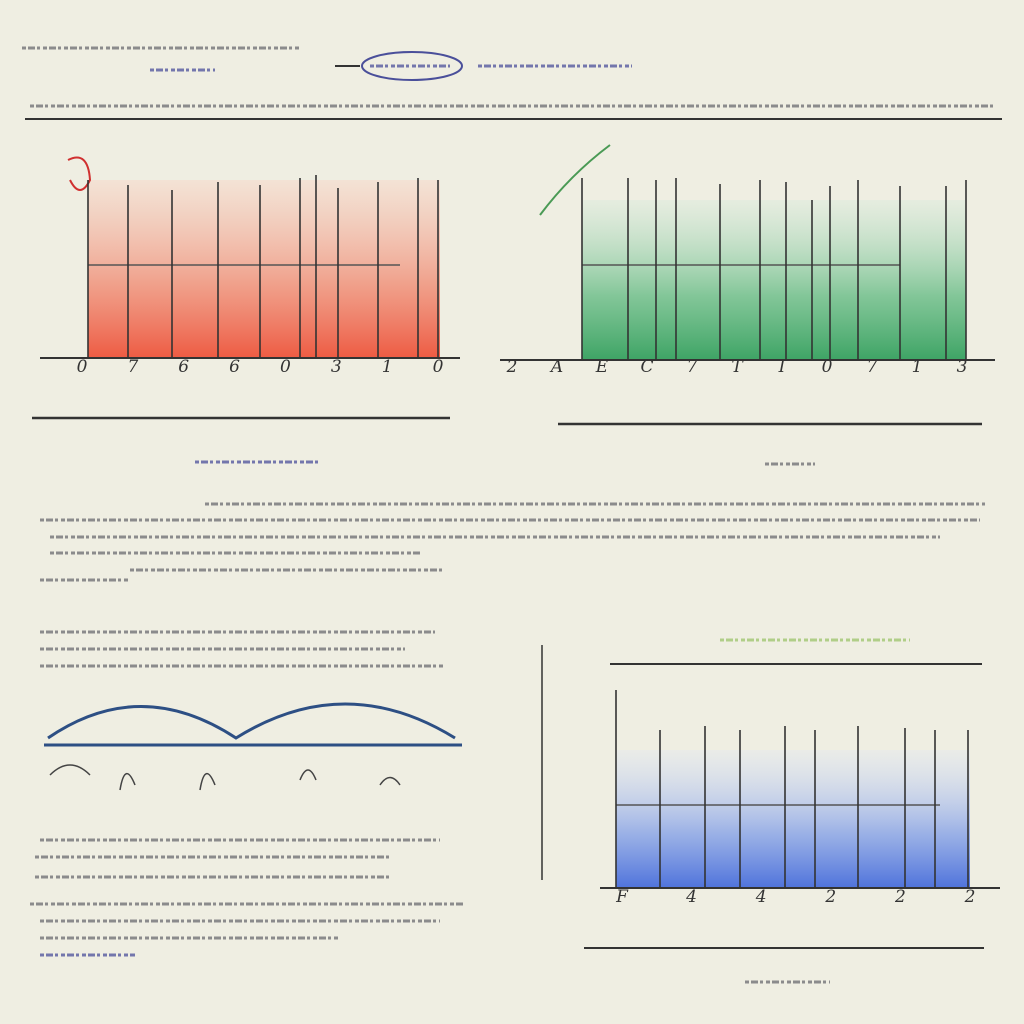 The height and width of the screenshot is (1024, 1024). Describe the element at coordinates (782, 367) in the screenshot. I see `tick-label: I` at that location.